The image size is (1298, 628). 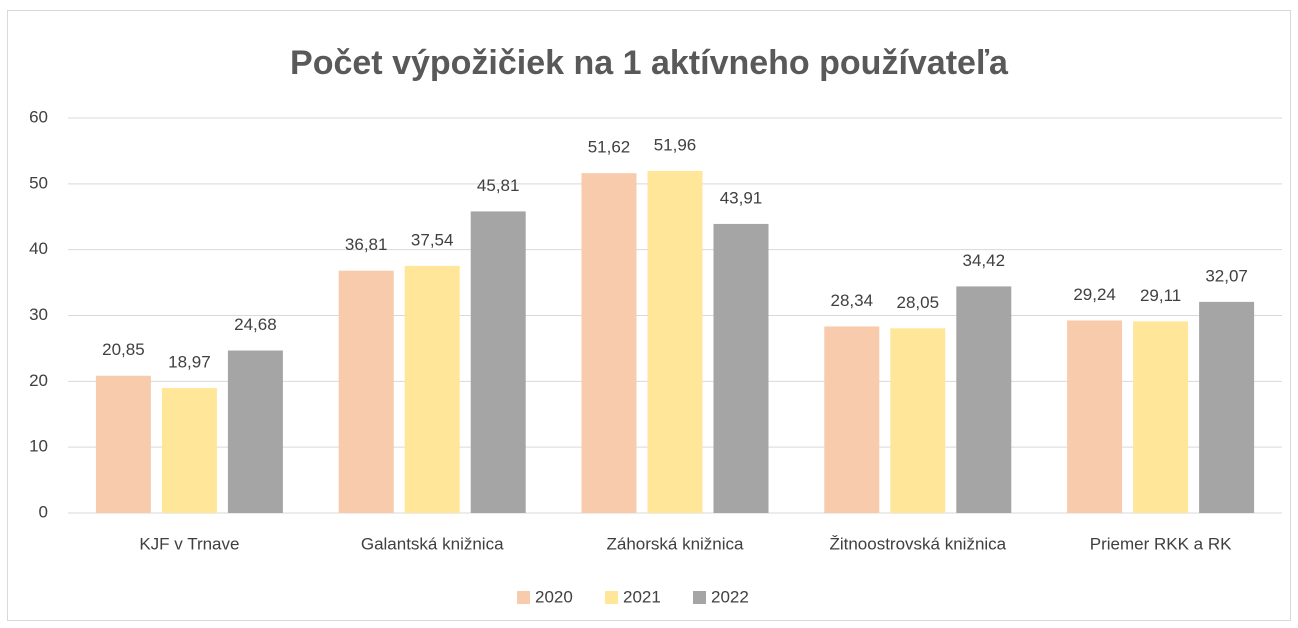 I want to click on value-label: 28,34, so click(x=852, y=300).